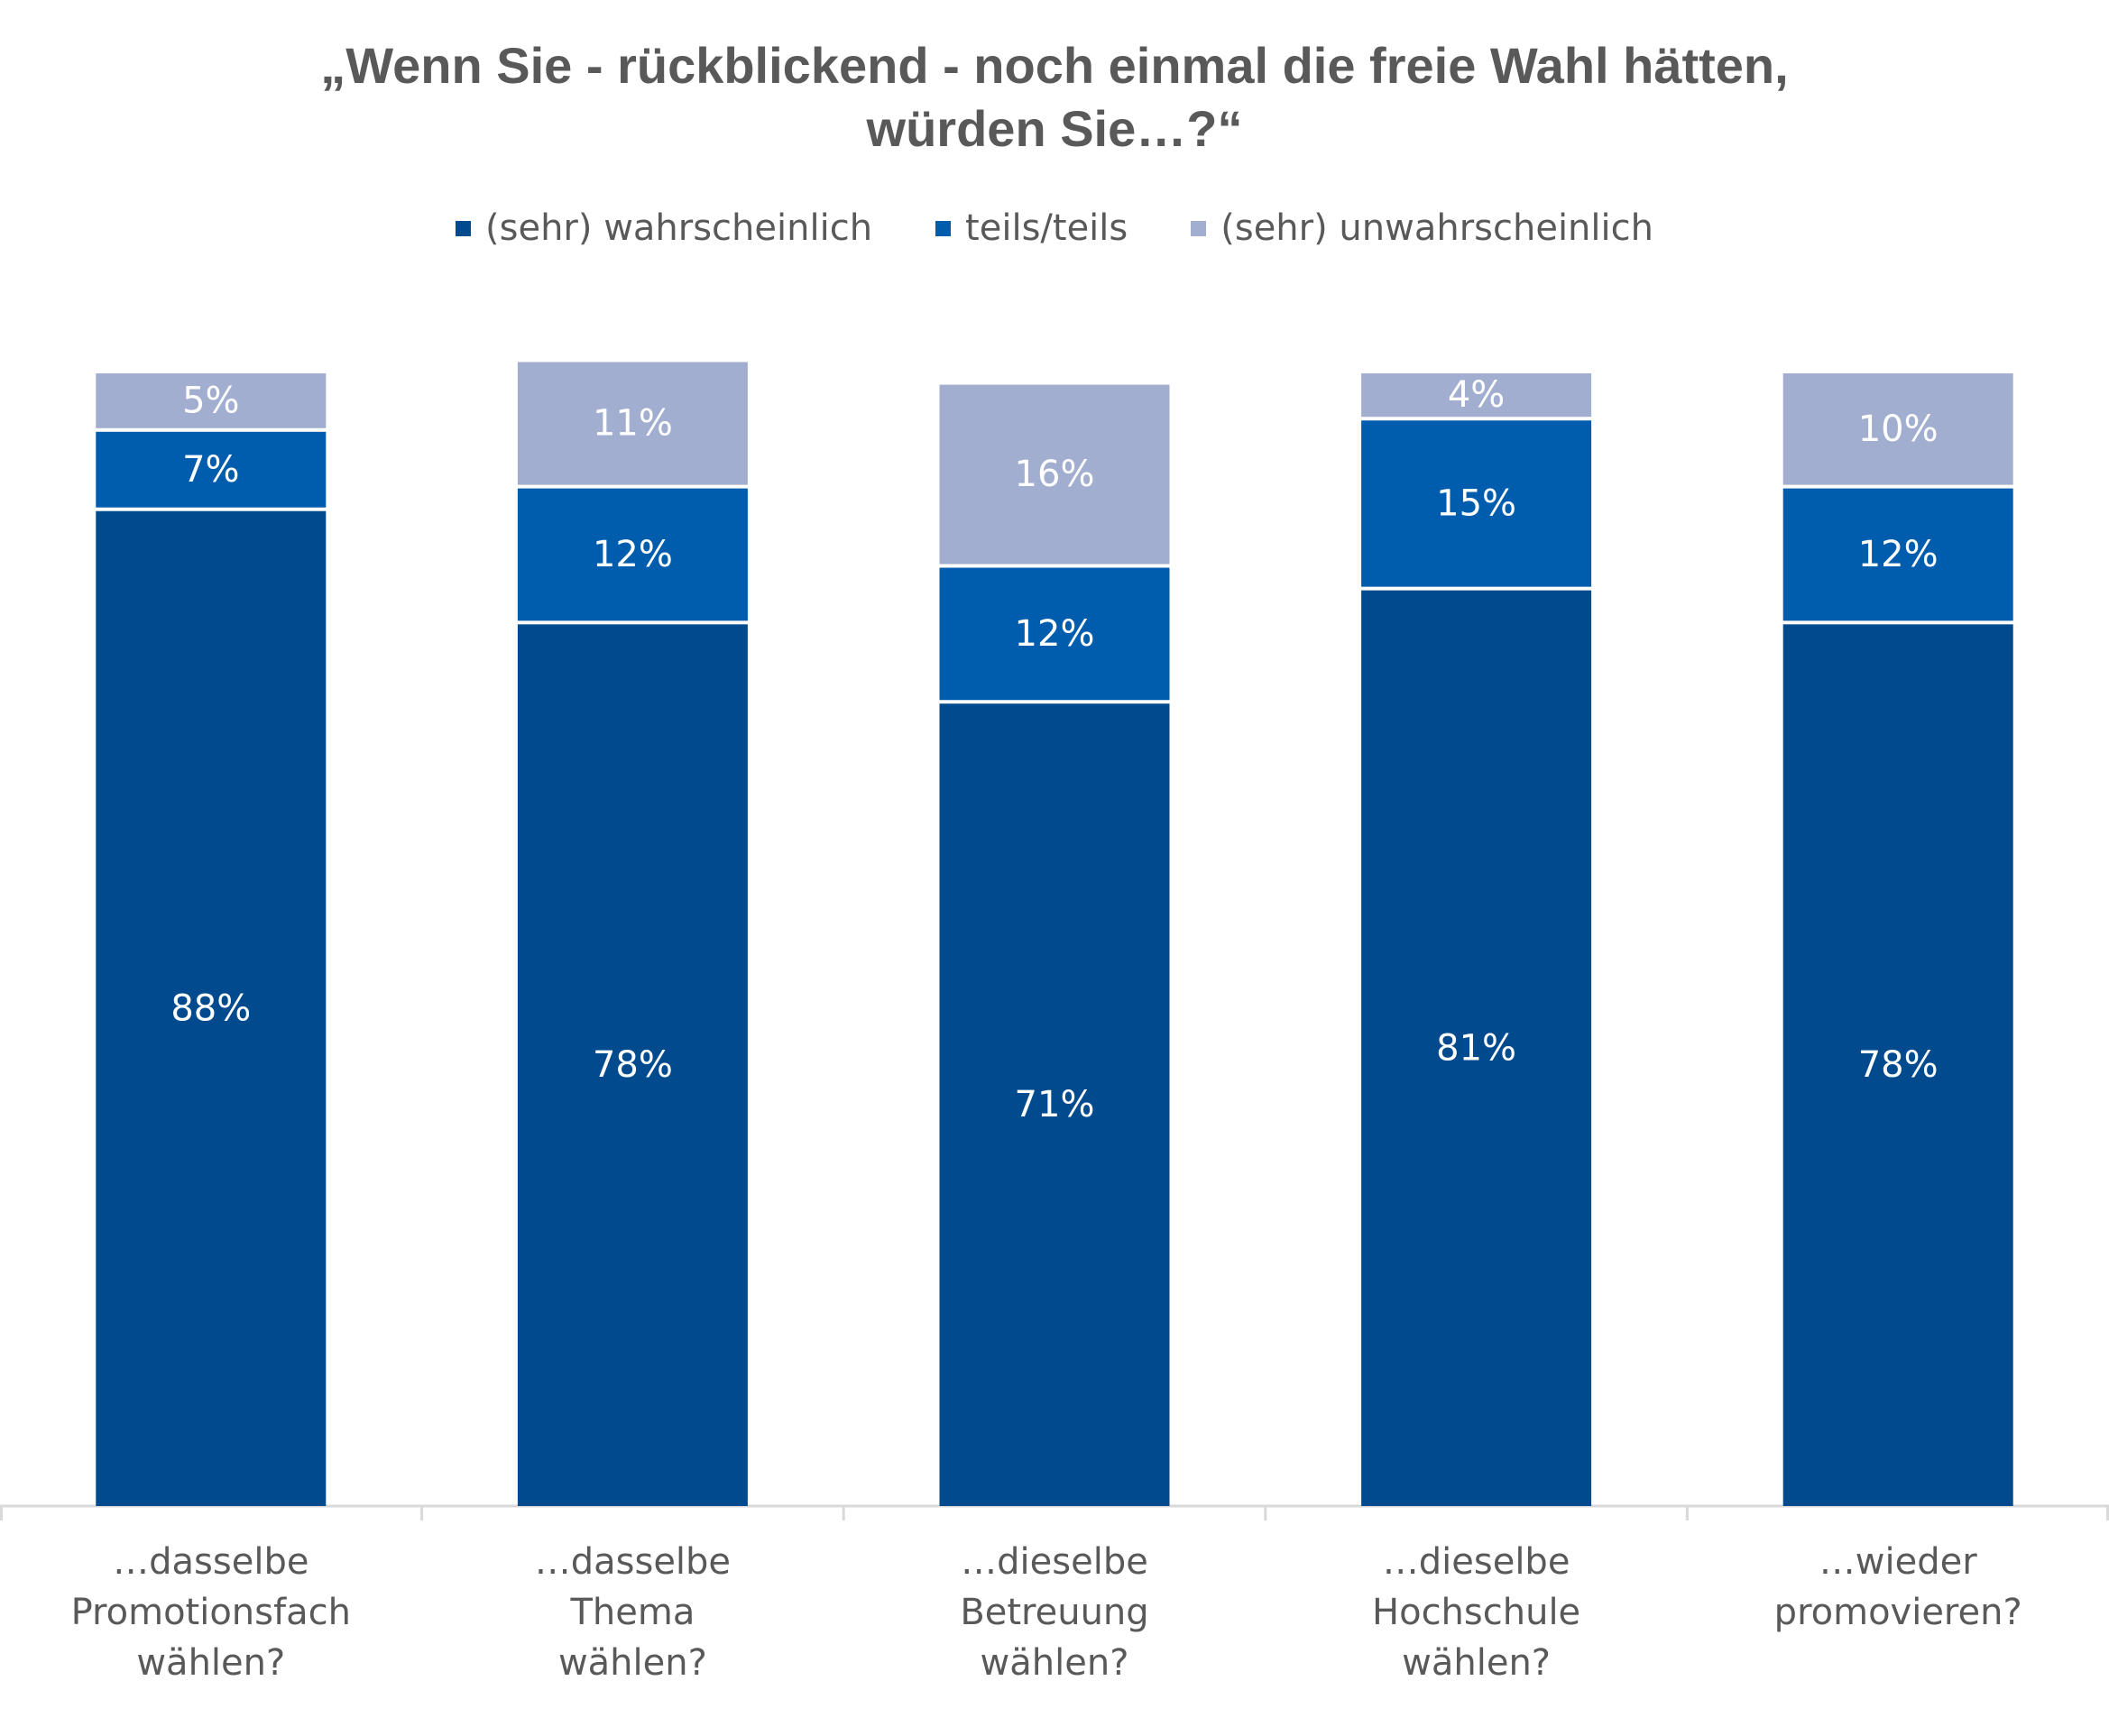  I want to click on bar-value-label: 5%, so click(210, 401).